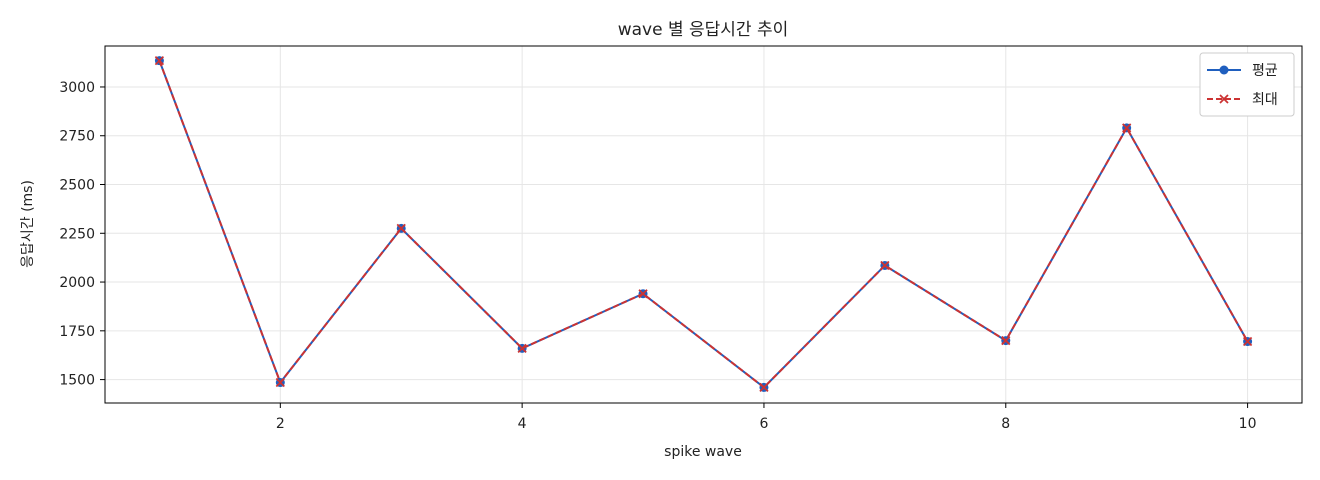 Image resolution: width=1320 pixels, height=480 pixels. I want to click on x-tick-label: 6, so click(763, 424).